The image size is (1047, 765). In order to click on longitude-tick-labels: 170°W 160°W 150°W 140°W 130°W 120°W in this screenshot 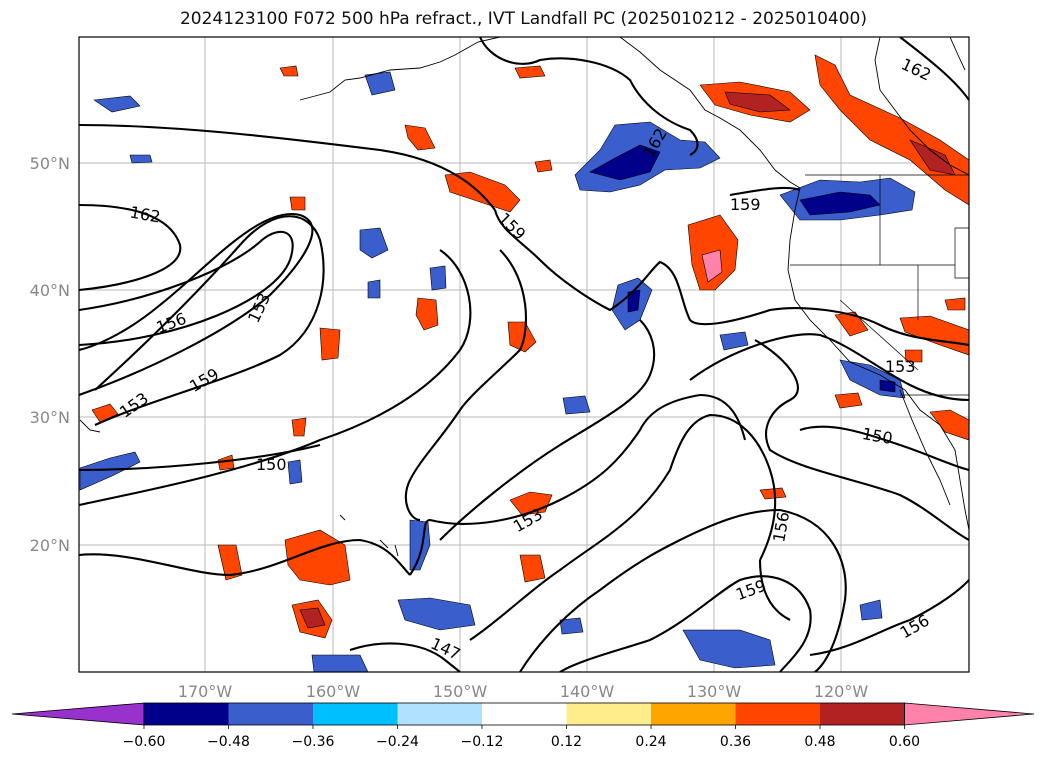, I will do `click(523, 691)`.